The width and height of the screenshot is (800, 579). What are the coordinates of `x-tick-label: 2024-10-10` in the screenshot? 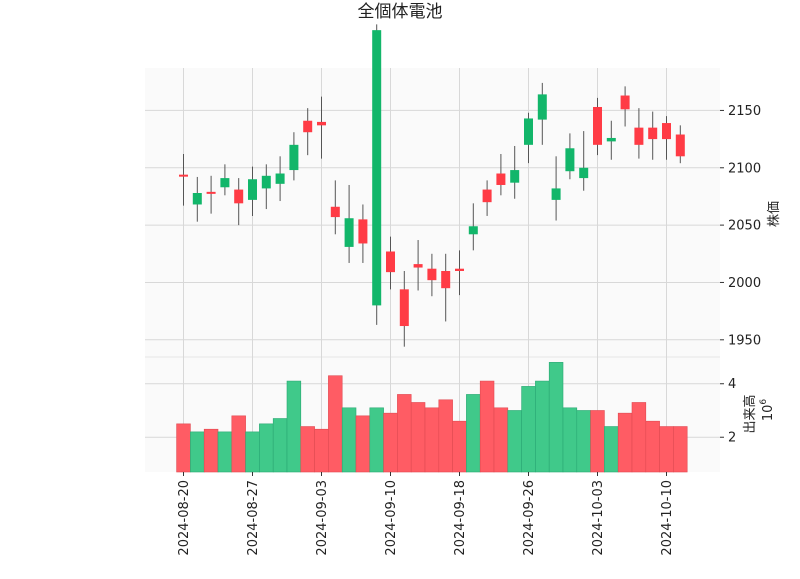 It's located at (667, 518).